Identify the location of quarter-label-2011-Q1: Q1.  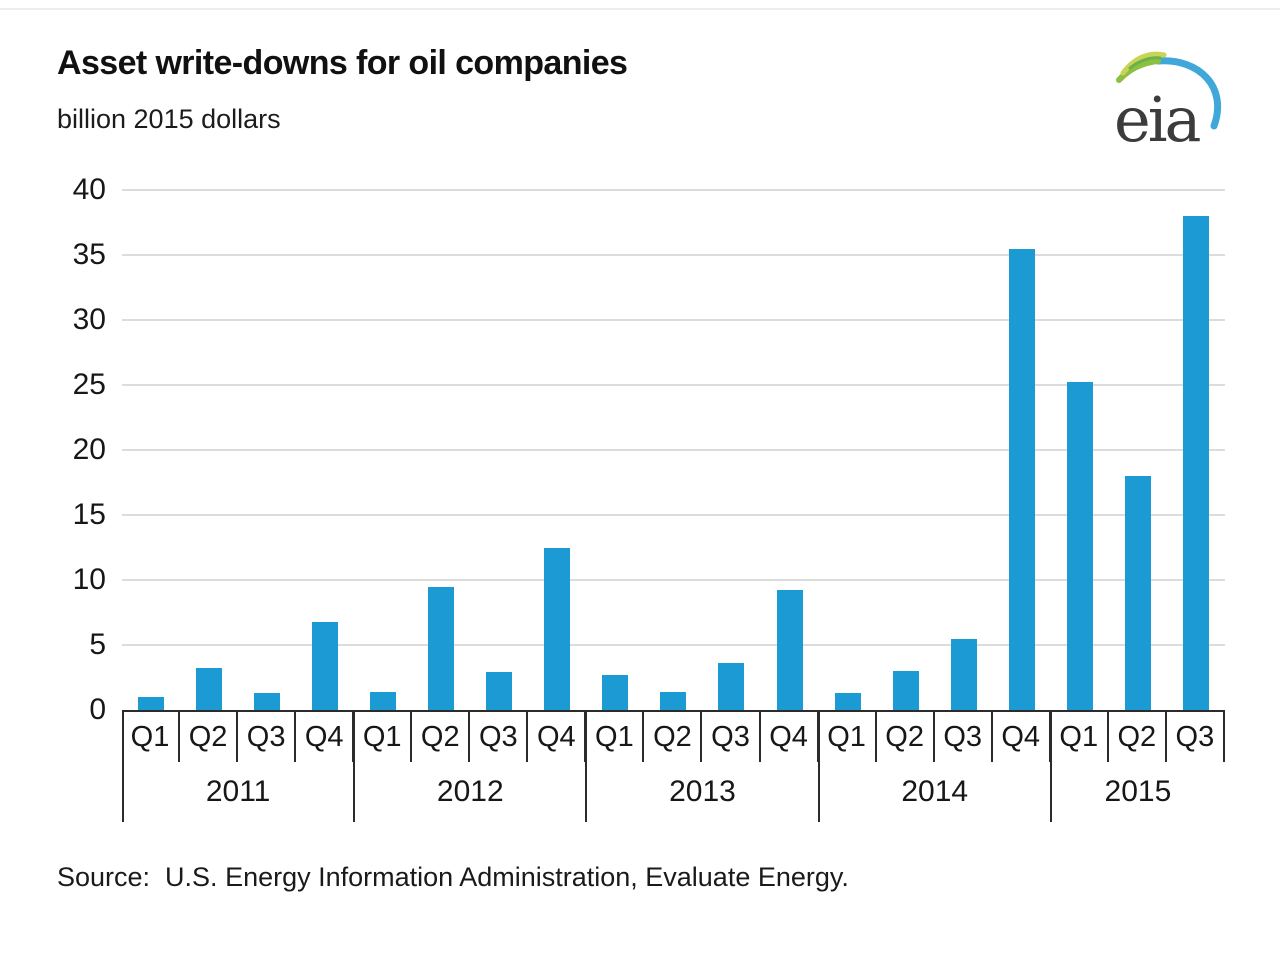
(151, 737).